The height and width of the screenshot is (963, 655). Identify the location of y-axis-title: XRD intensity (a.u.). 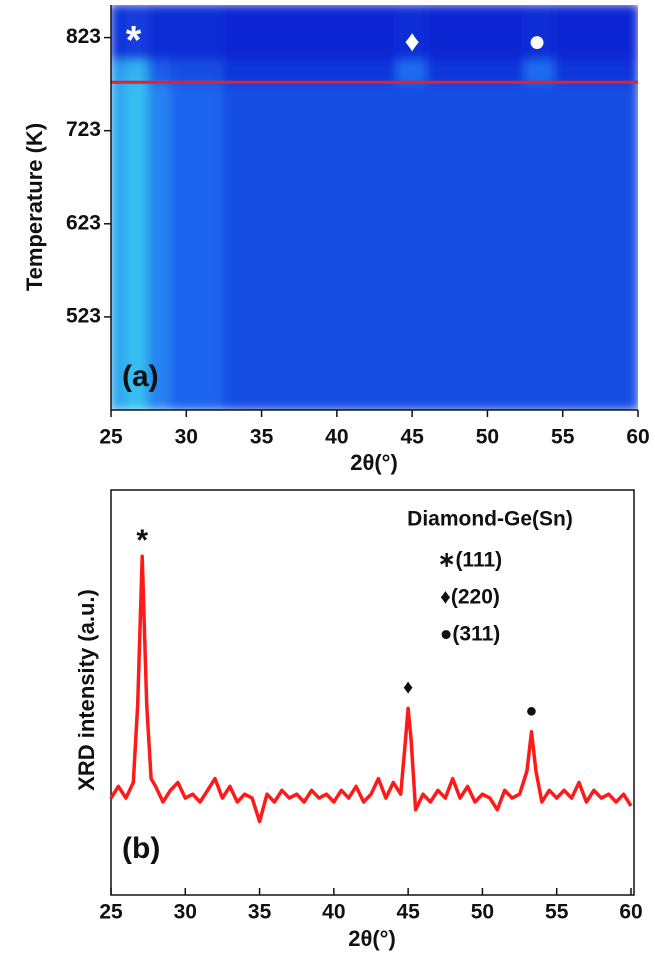
(86, 690).